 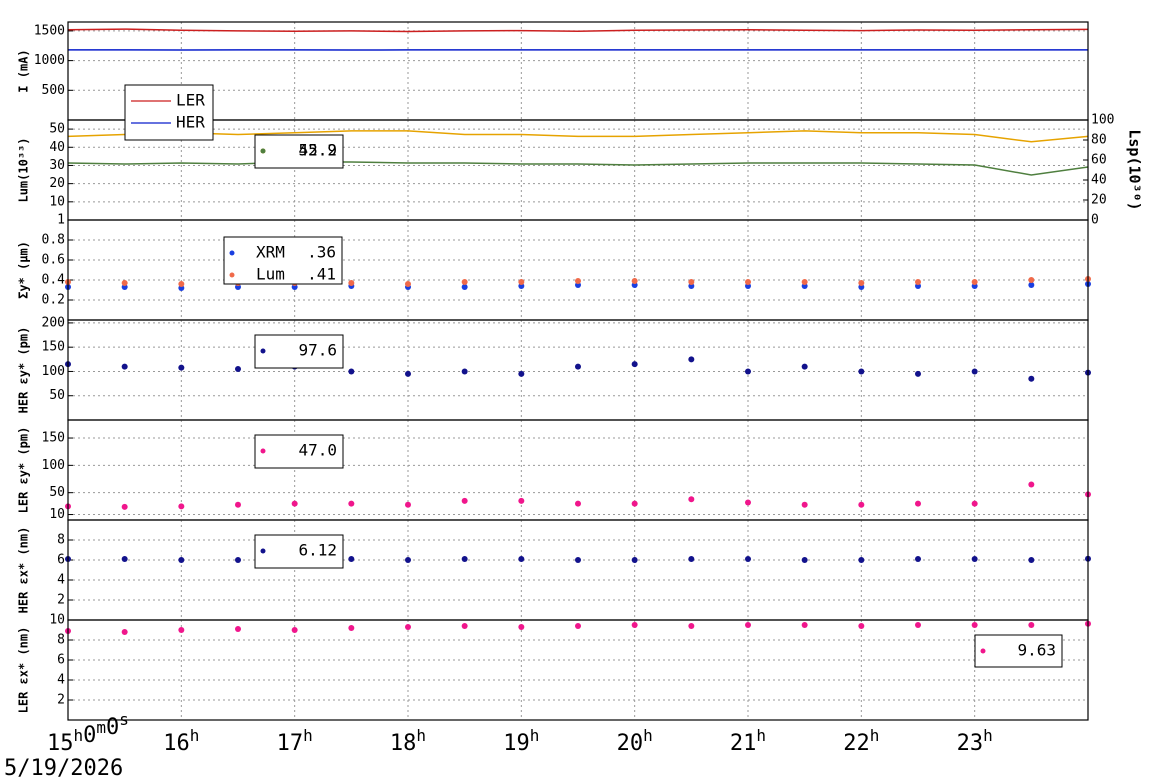 What do you see at coordinates (176, 743) in the screenshot?
I see `tick-part: 16` at bounding box center [176, 743].